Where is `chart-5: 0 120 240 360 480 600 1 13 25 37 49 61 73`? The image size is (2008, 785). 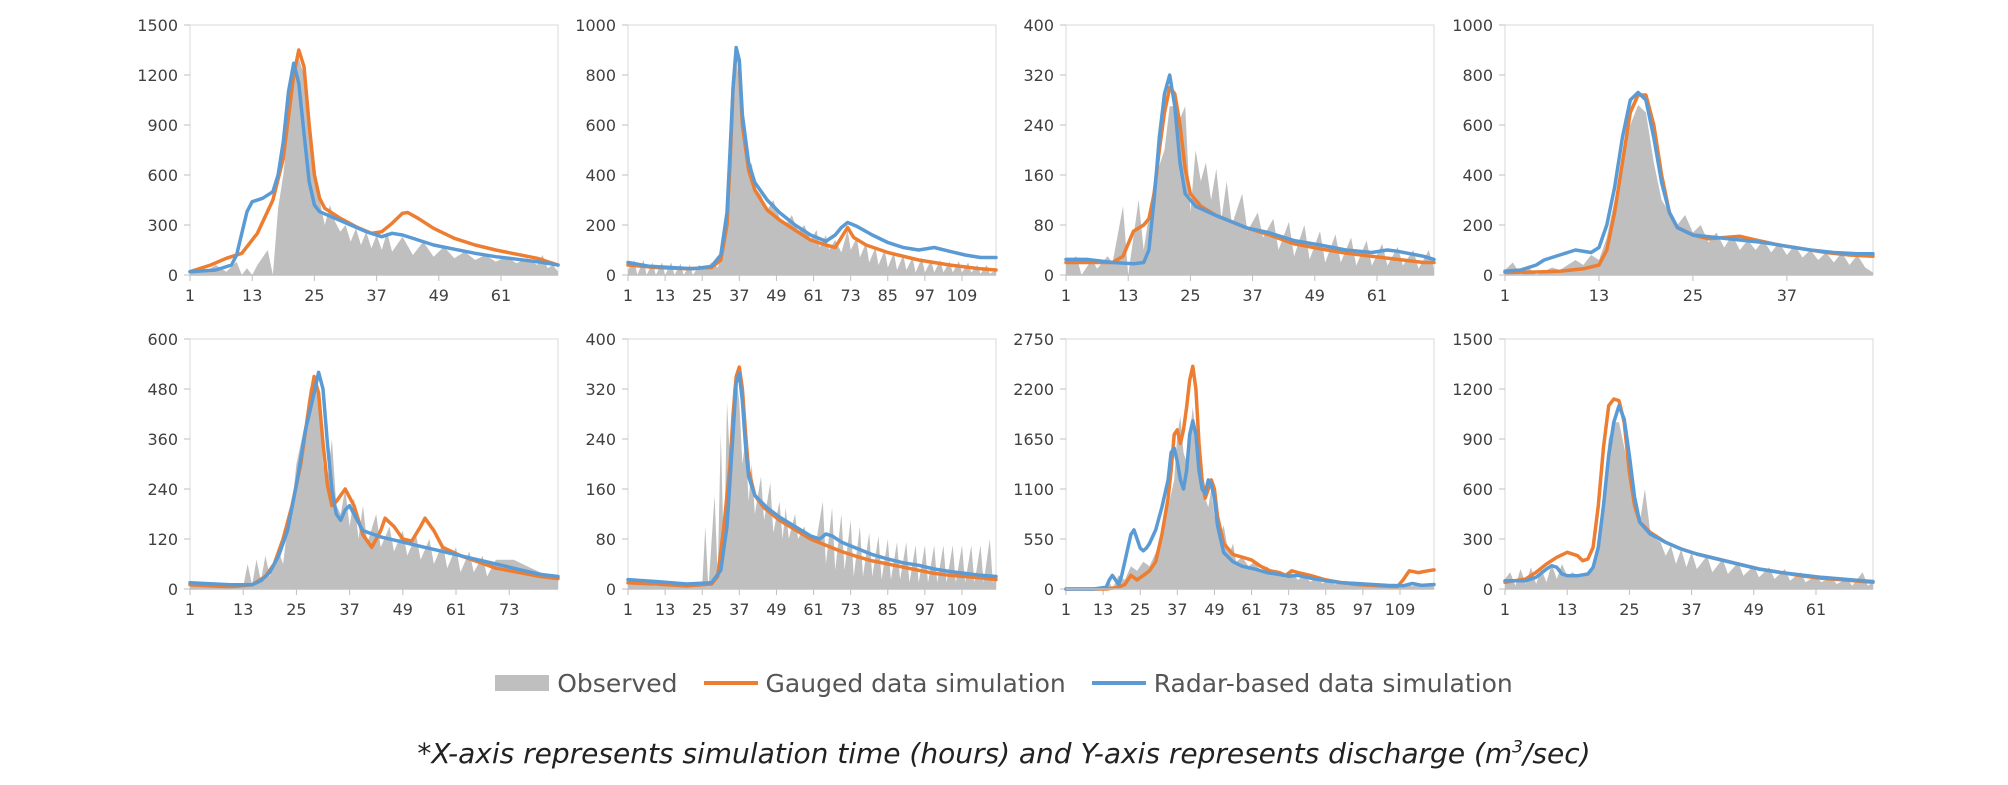 chart-5: 0 120 240 360 480 600 1 13 25 37 49 61 73 is located at coordinates (353, 474).